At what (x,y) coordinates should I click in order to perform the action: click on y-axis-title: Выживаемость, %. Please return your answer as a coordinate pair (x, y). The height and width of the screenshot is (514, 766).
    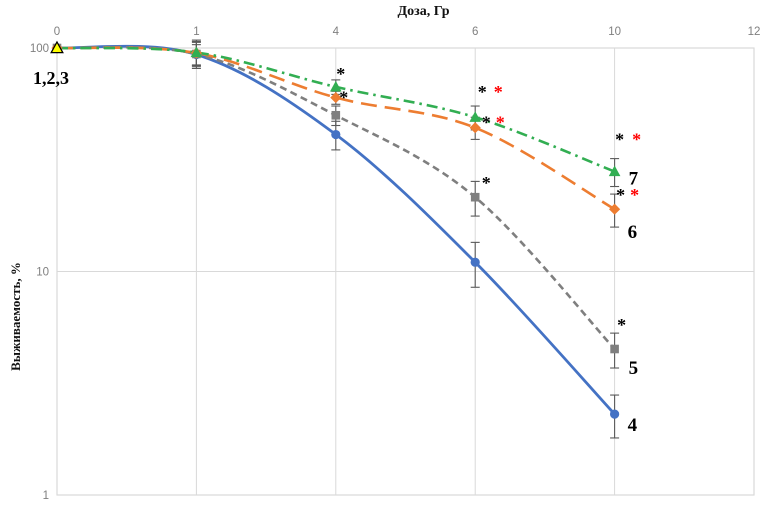
    Looking at the image, I should click on (15, 316).